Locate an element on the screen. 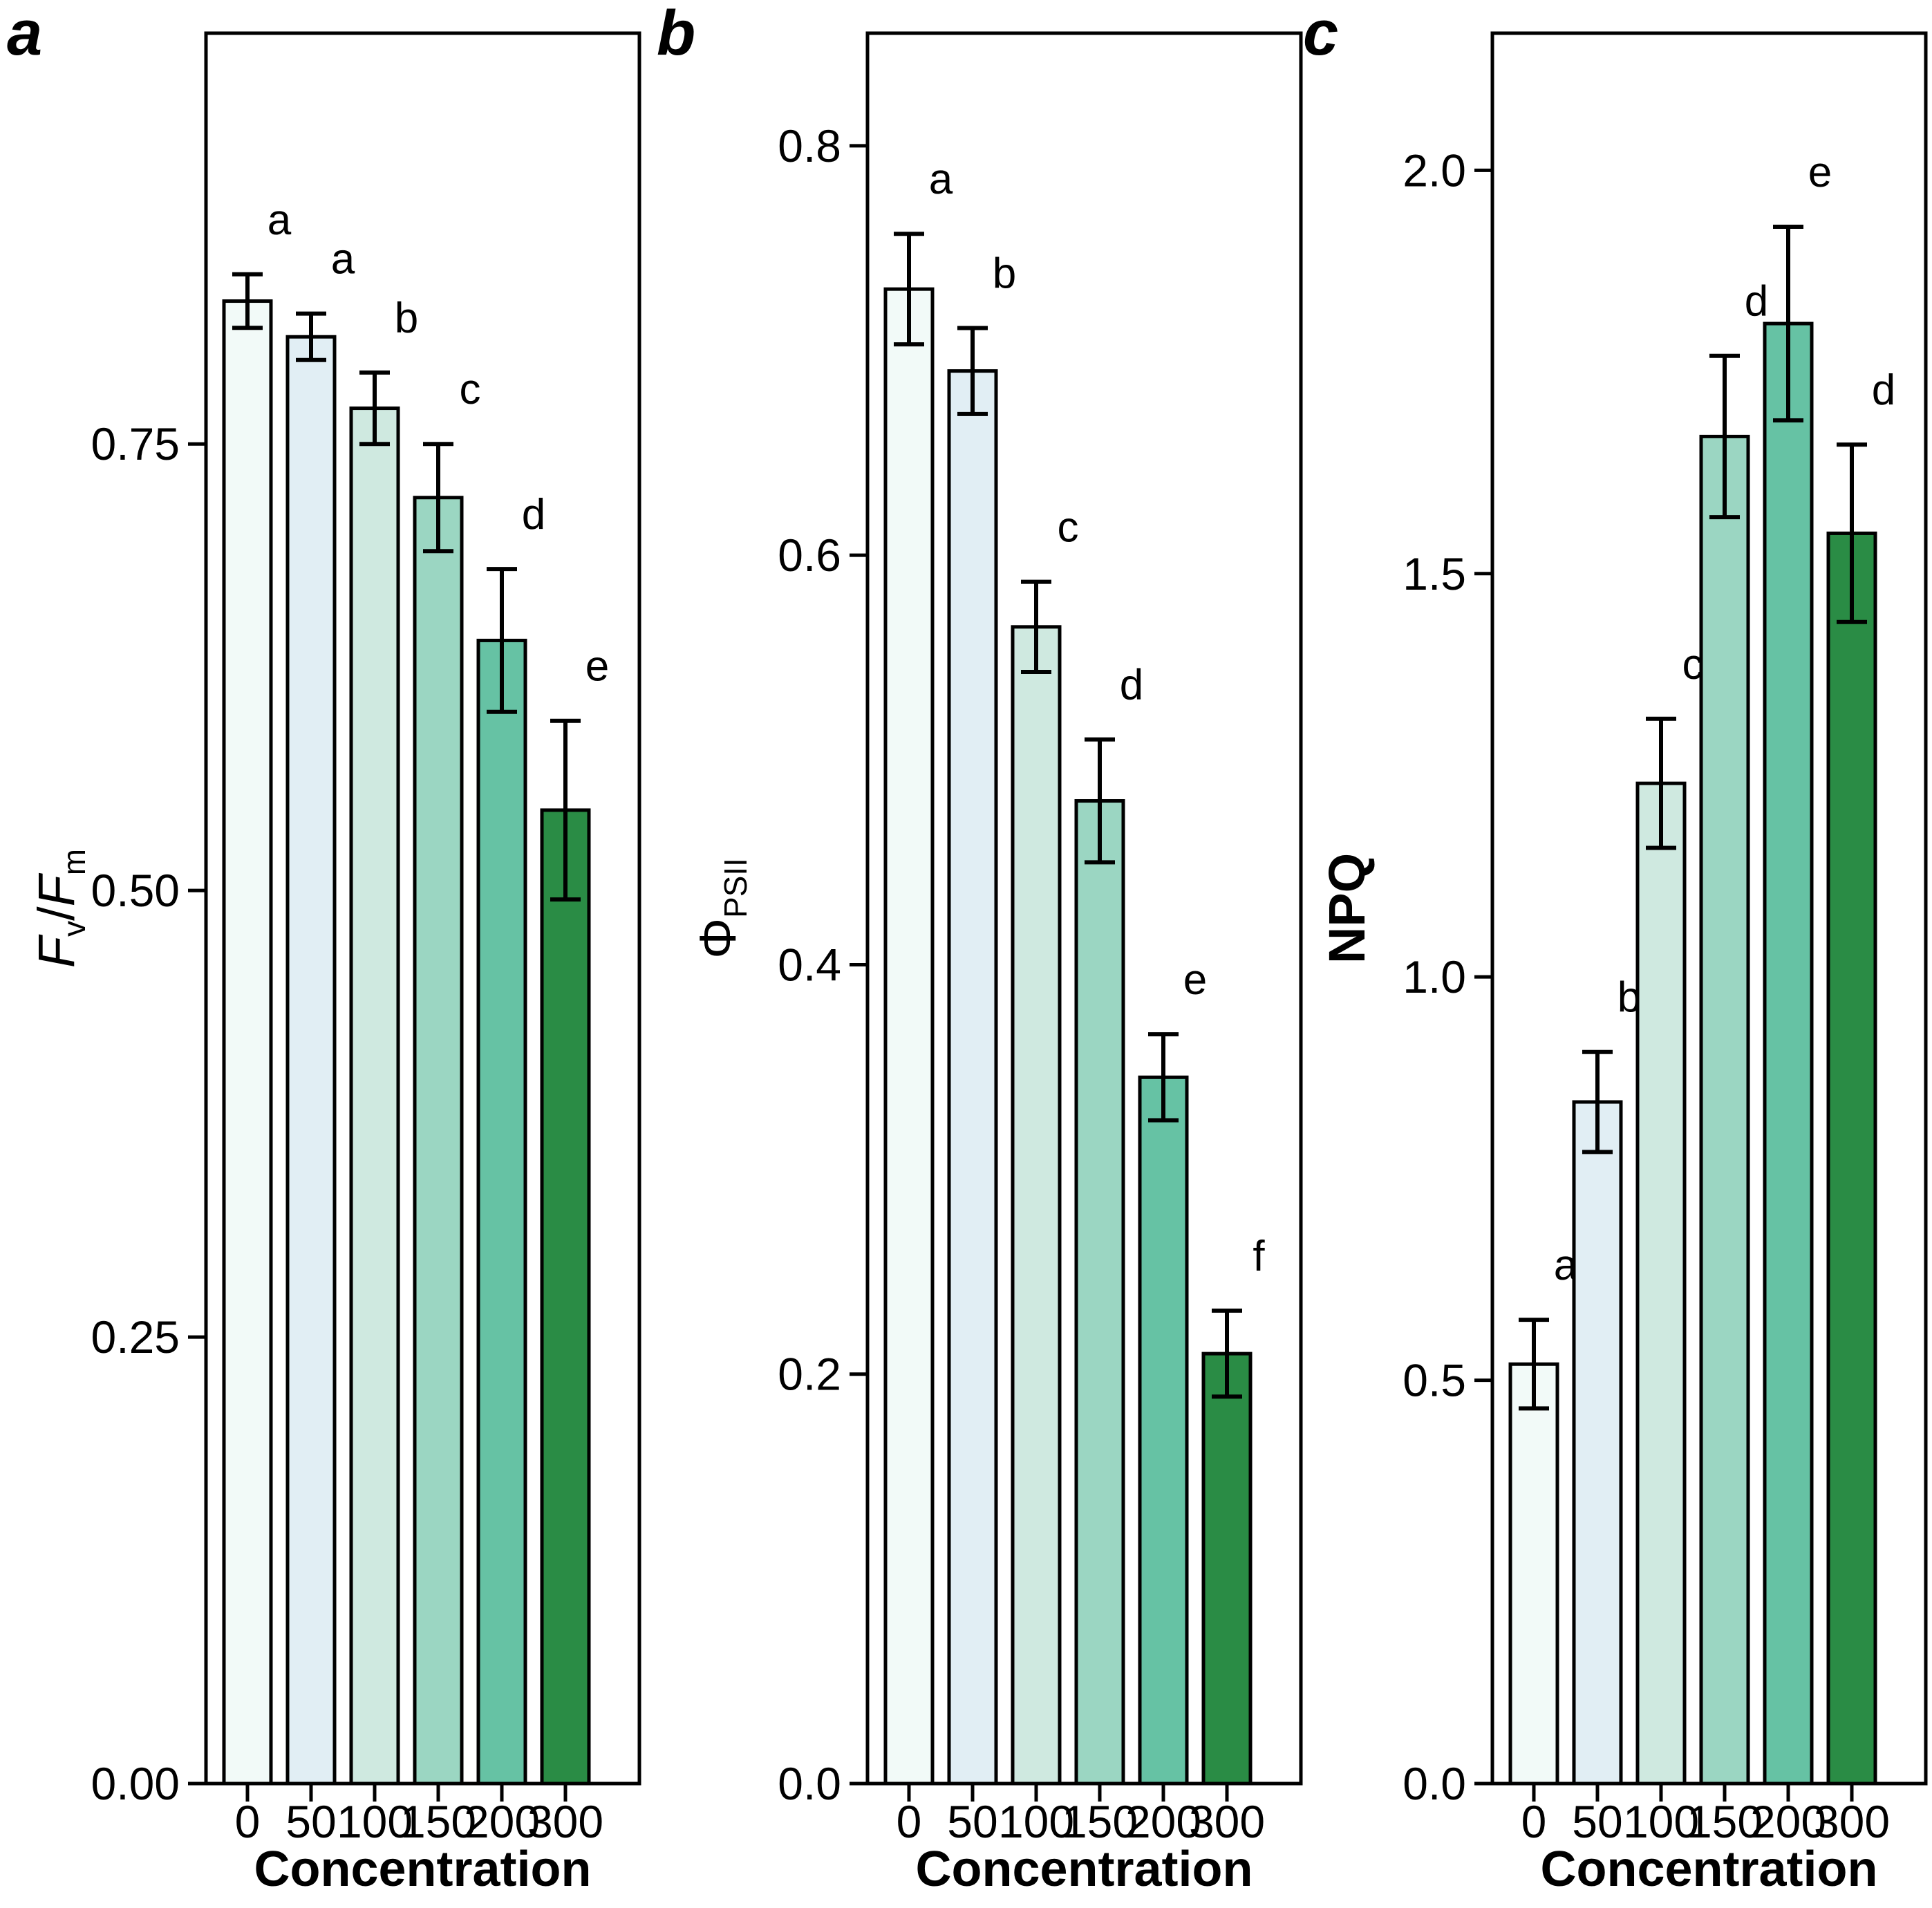 This screenshot has width=1932, height=1908. sig-letter-b-100: c is located at coordinates (1068, 528).